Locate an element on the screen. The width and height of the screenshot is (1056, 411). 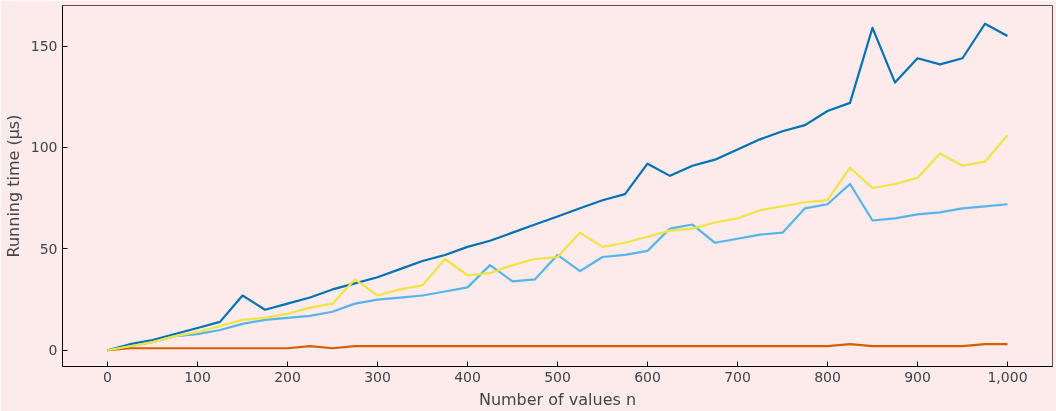
y-axis-title: Running time (µs) is located at coordinates (13, 186).